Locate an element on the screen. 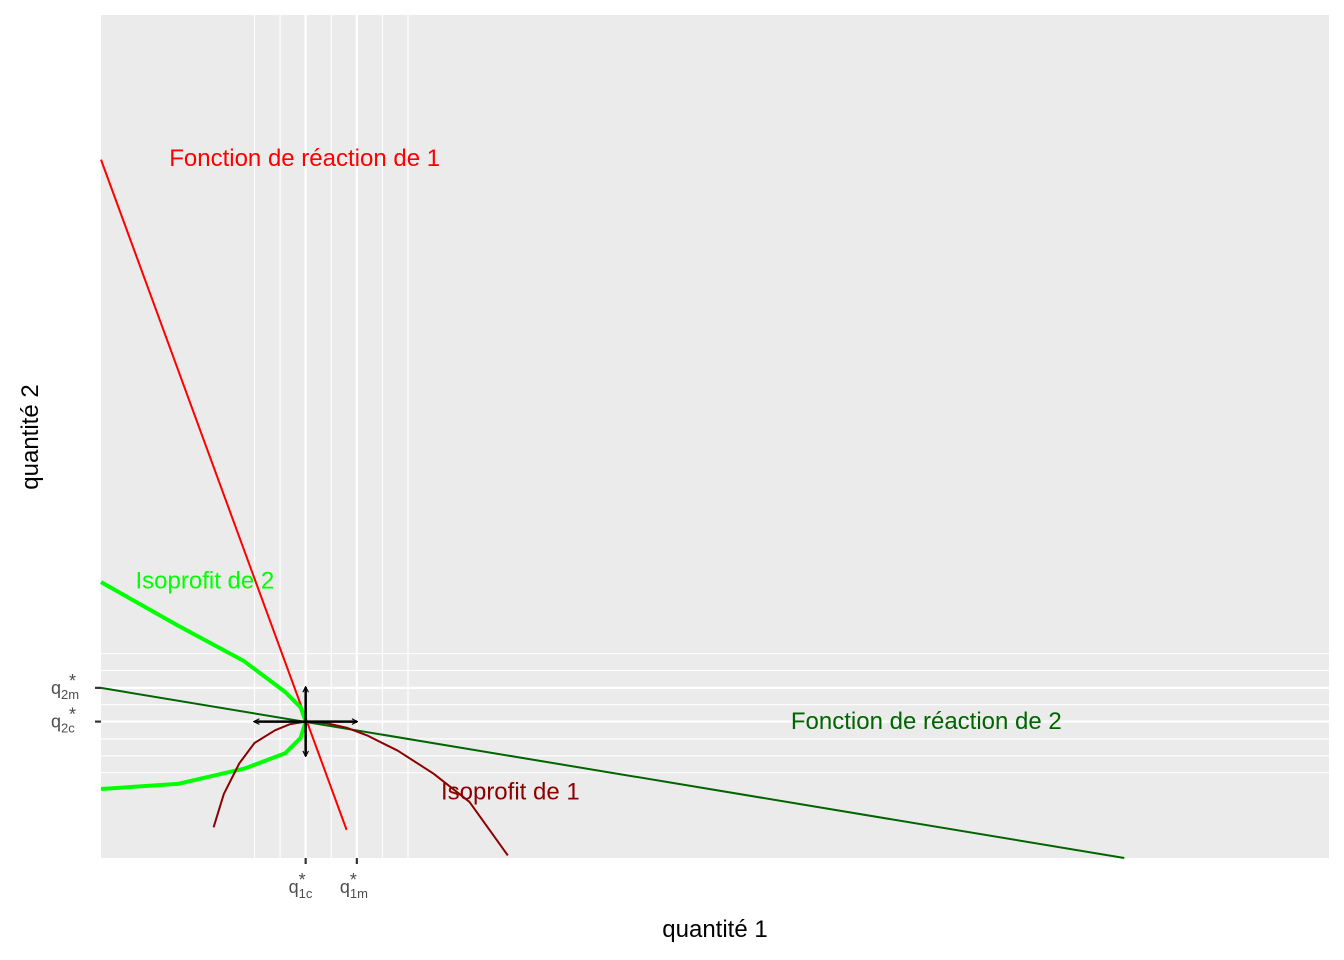 The width and height of the screenshot is (1344, 960). x-axis-title: quantité 1 is located at coordinates (714, 929).